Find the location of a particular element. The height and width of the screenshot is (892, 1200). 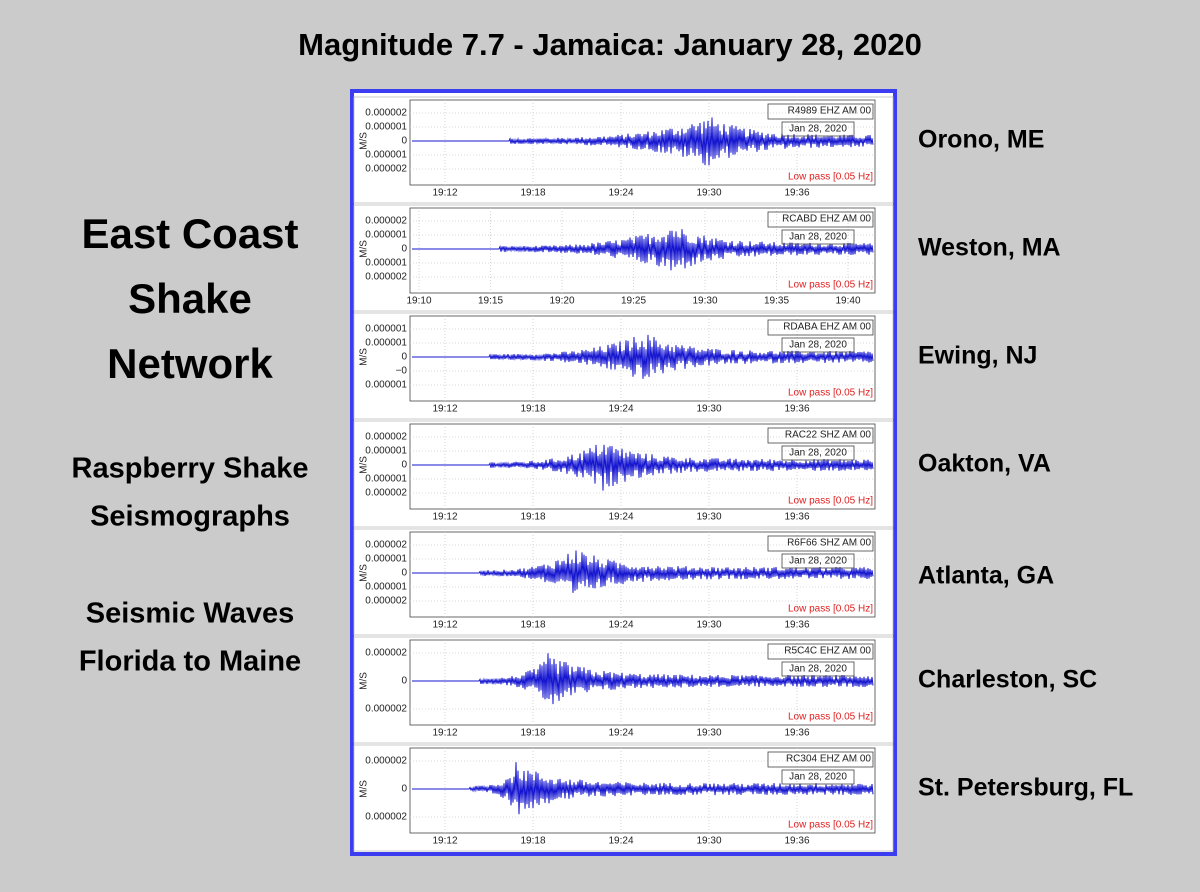

x-tick-label: 19:20 is located at coordinates (561, 301).